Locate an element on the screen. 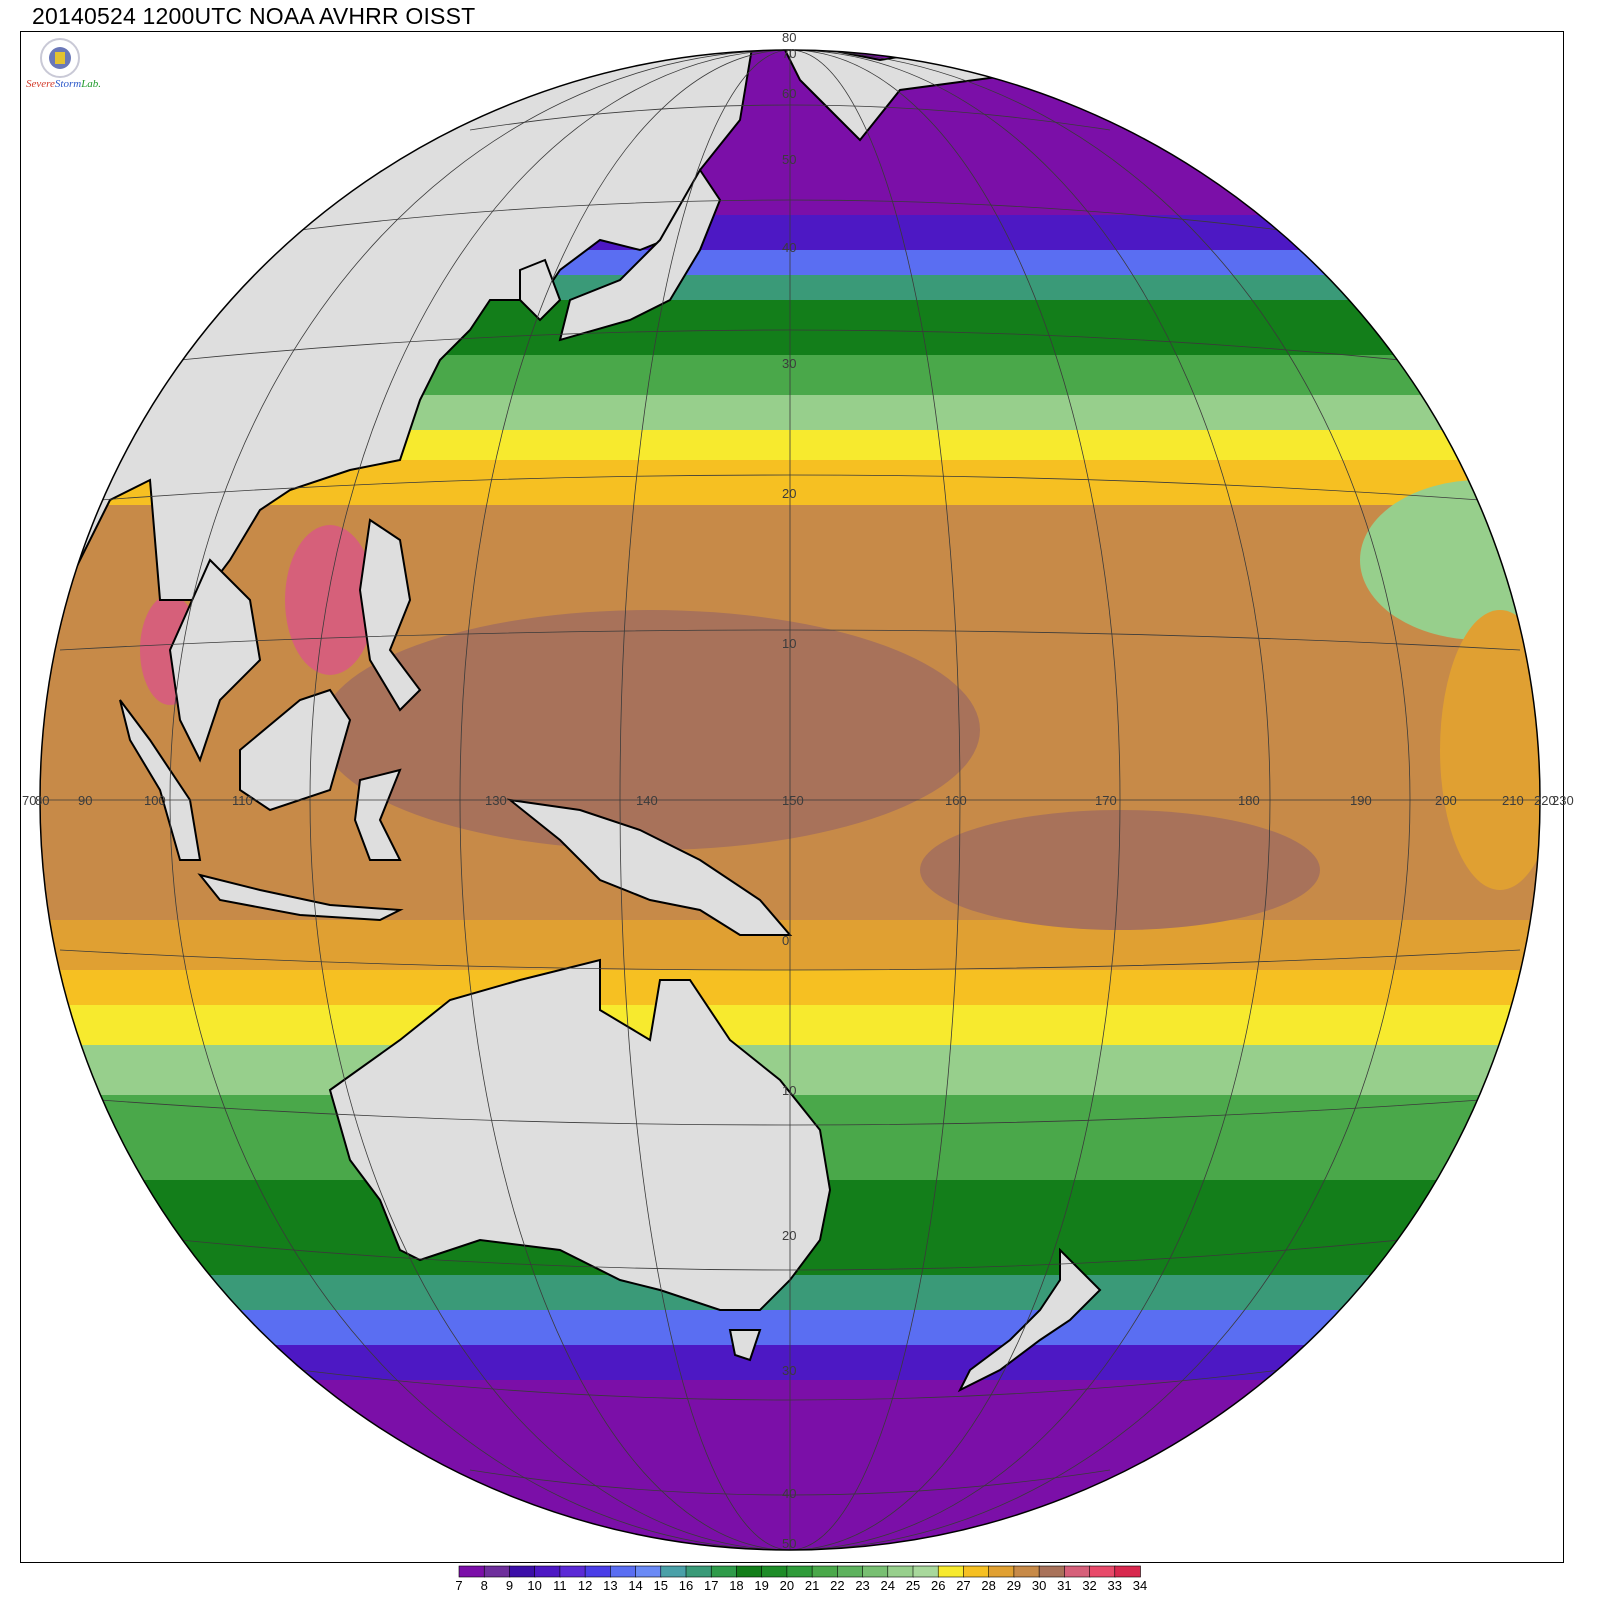  lon-label: 230 is located at coordinates (1563, 800).